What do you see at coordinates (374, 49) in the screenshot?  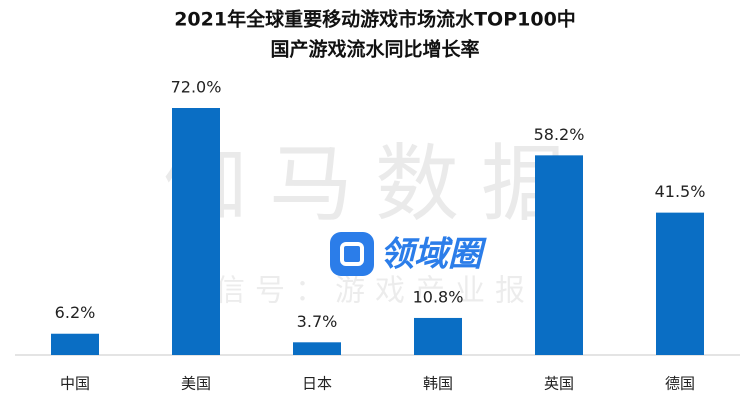 I see `chart-subtitle: 国产游戏流水同比增长率` at bounding box center [374, 49].